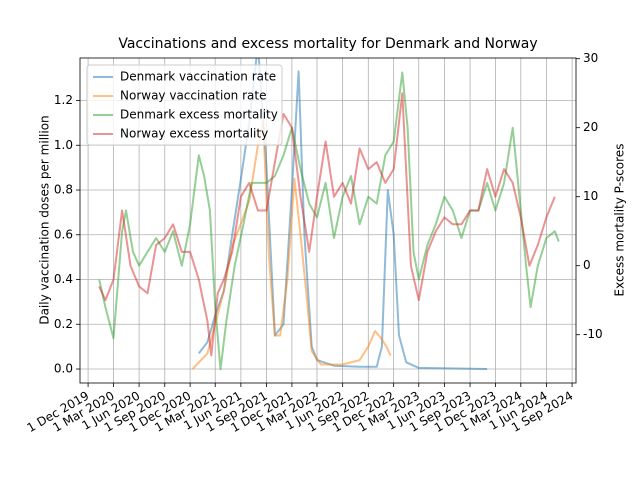  Describe the element at coordinates (63, 324) in the screenshot. I see `y-tick-label: 0.2` at that location.